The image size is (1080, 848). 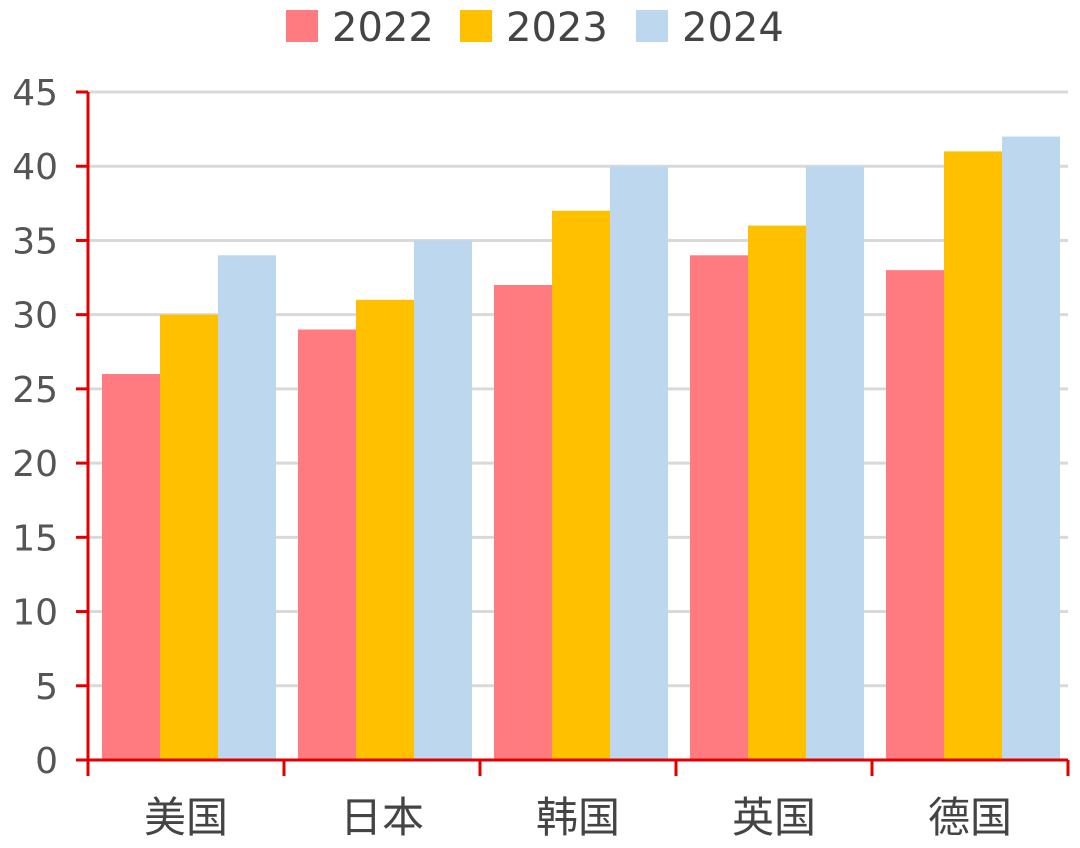 What do you see at coordinates (970, 817) in the screenshot?
I see `x-tick-label-5: 德国` at bounding box center [970, 817].